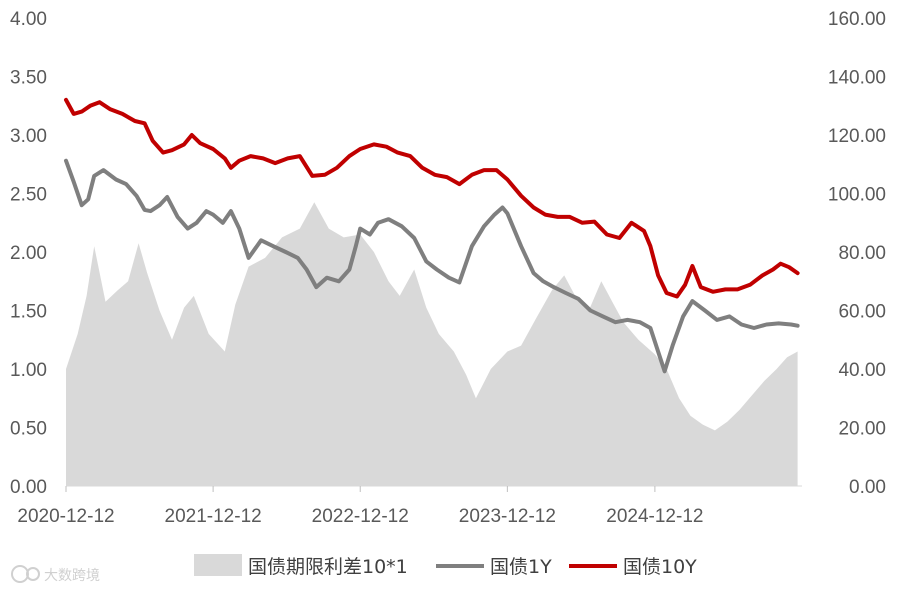 The width and height of the screenshot is (898, 590). Describe the element at coordinates (25, 574) in the screenshot. I see `watermark-logo-icon` at that location.